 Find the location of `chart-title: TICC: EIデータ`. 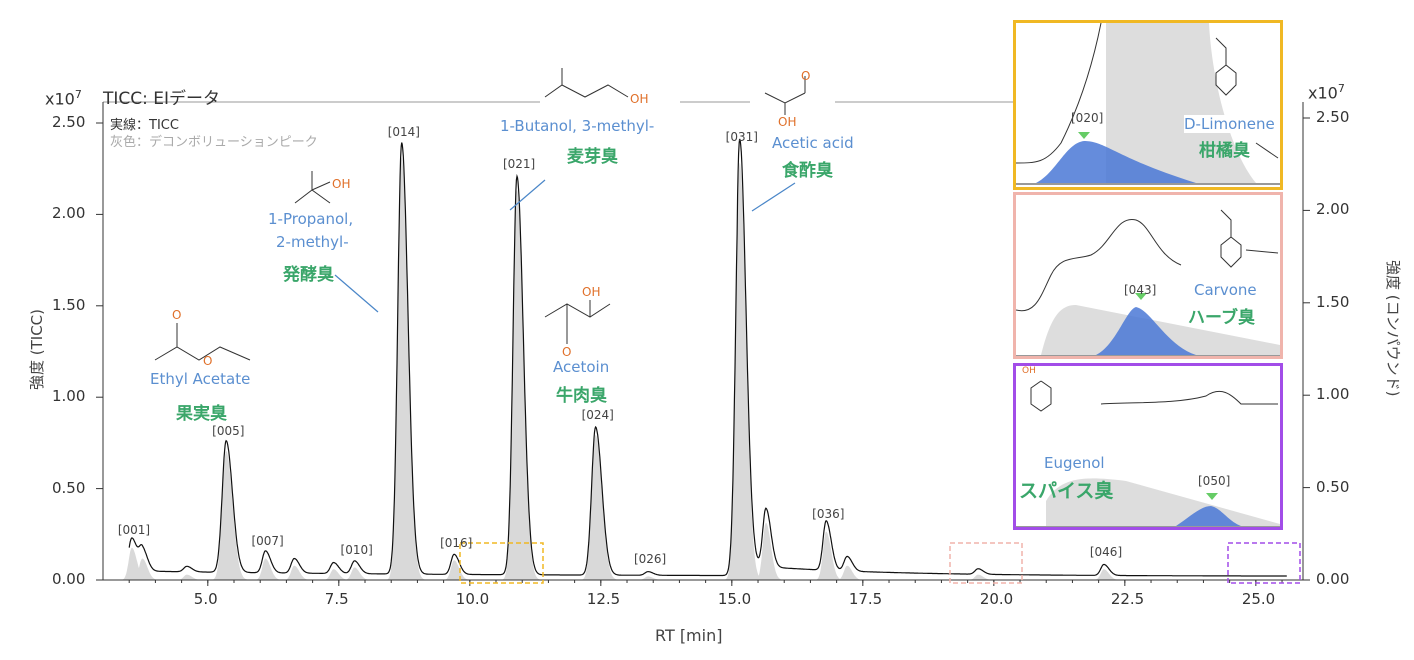

chart-title: TICC: EIデータ is located at coordinates (162, 99).